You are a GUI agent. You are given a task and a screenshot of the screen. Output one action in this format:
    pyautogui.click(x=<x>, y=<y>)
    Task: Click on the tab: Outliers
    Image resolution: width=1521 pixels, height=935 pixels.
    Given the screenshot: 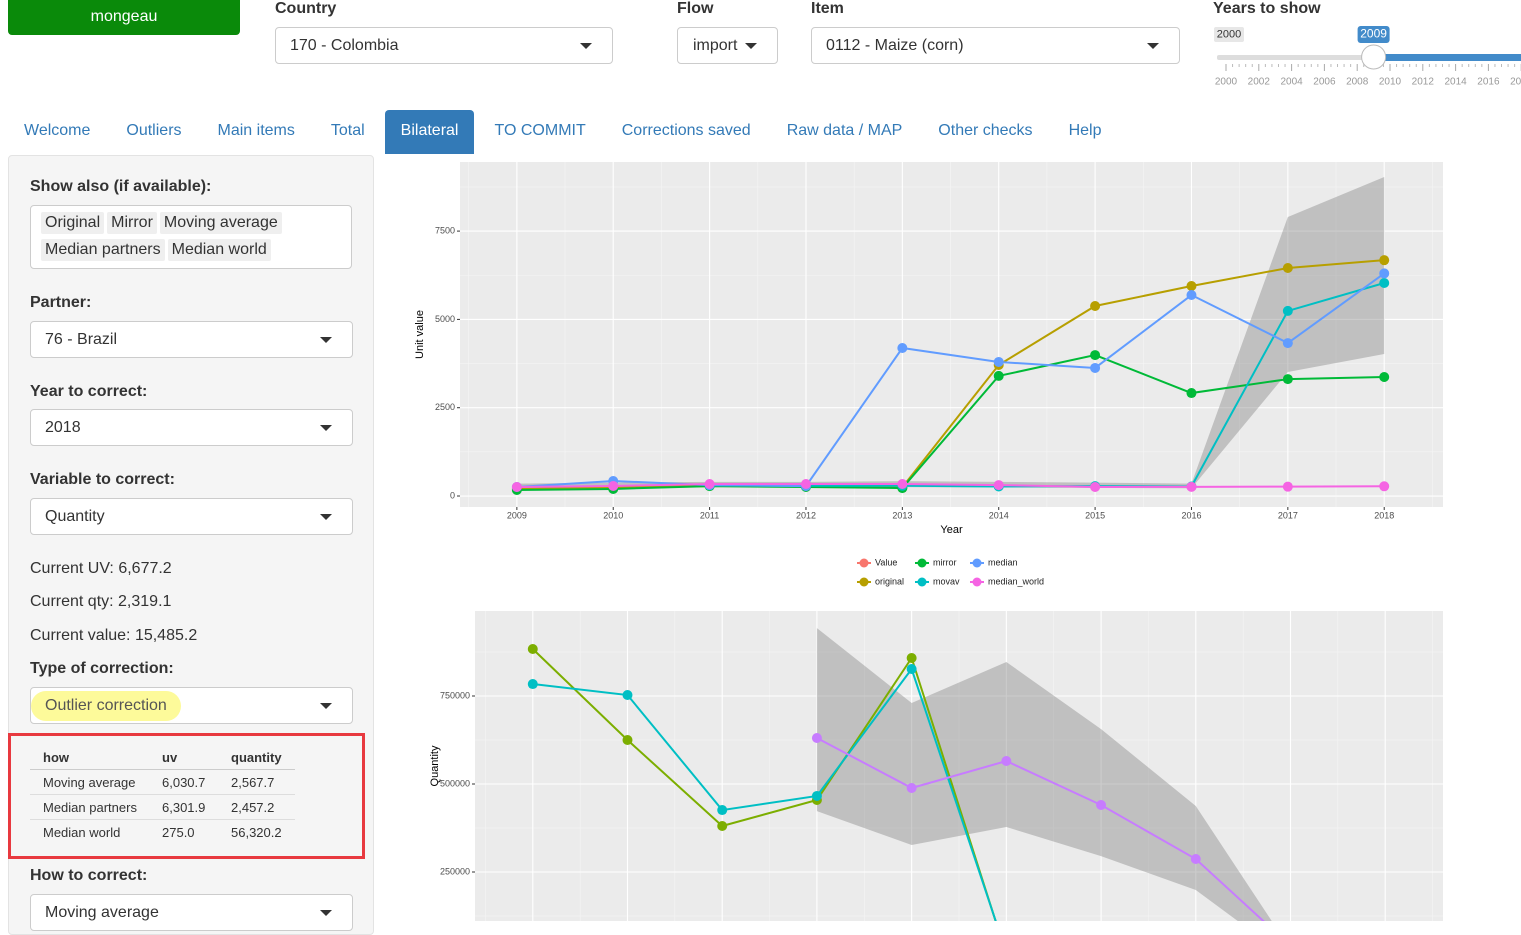 What is the action you would take?
    pyautogui.click(x=154, y=130)
    